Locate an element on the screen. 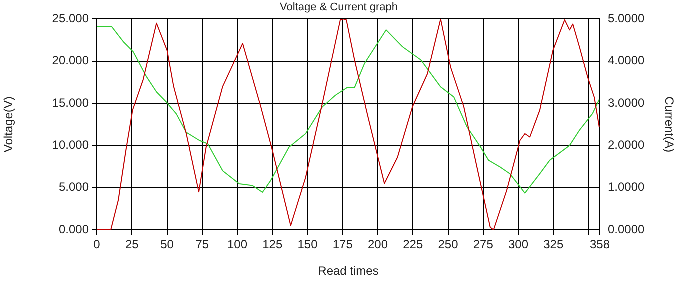 The height and width of the screenshot is (283, 678). x-tick-label: 300 is located at coordinates (518, 245).